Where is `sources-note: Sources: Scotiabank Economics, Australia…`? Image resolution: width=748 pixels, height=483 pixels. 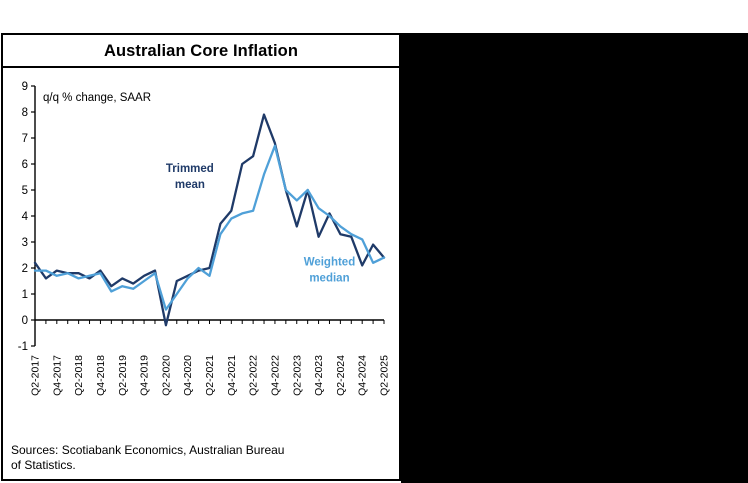 sources-note: Sources: Scotiabank Economics, Australia… is located at coordinates (201, 458).